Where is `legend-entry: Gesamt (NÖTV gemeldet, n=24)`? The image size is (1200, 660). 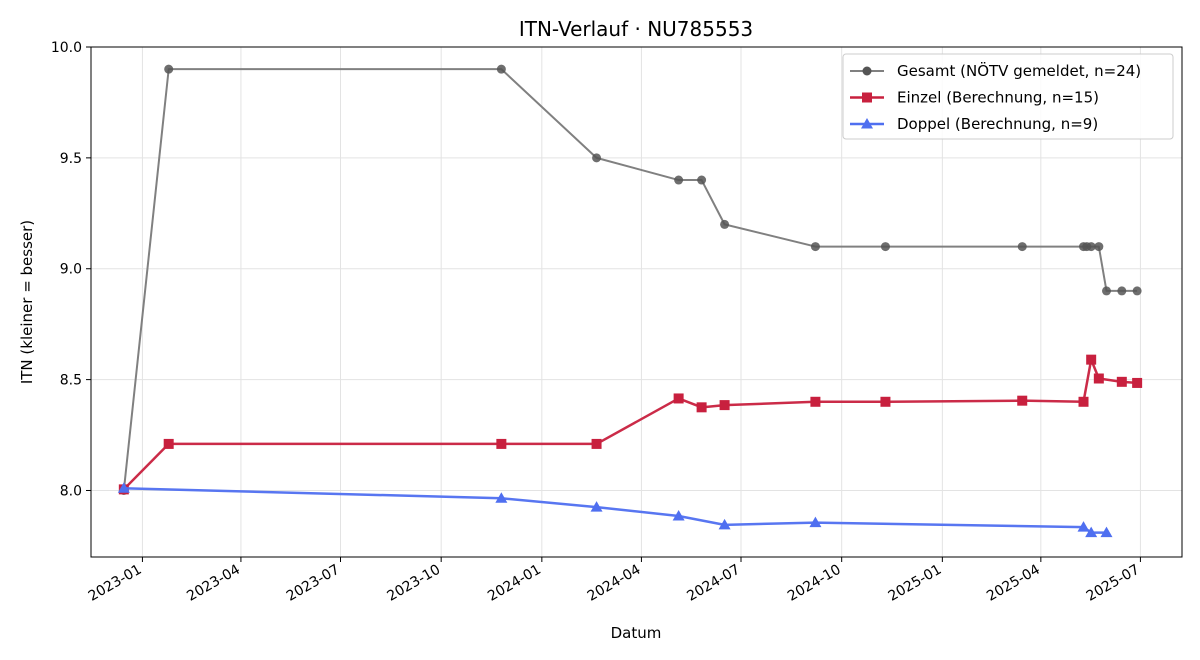 legend-entry: Gesamt (NÖTV gemeldet, n=24) is located at coordinates (995, 70).